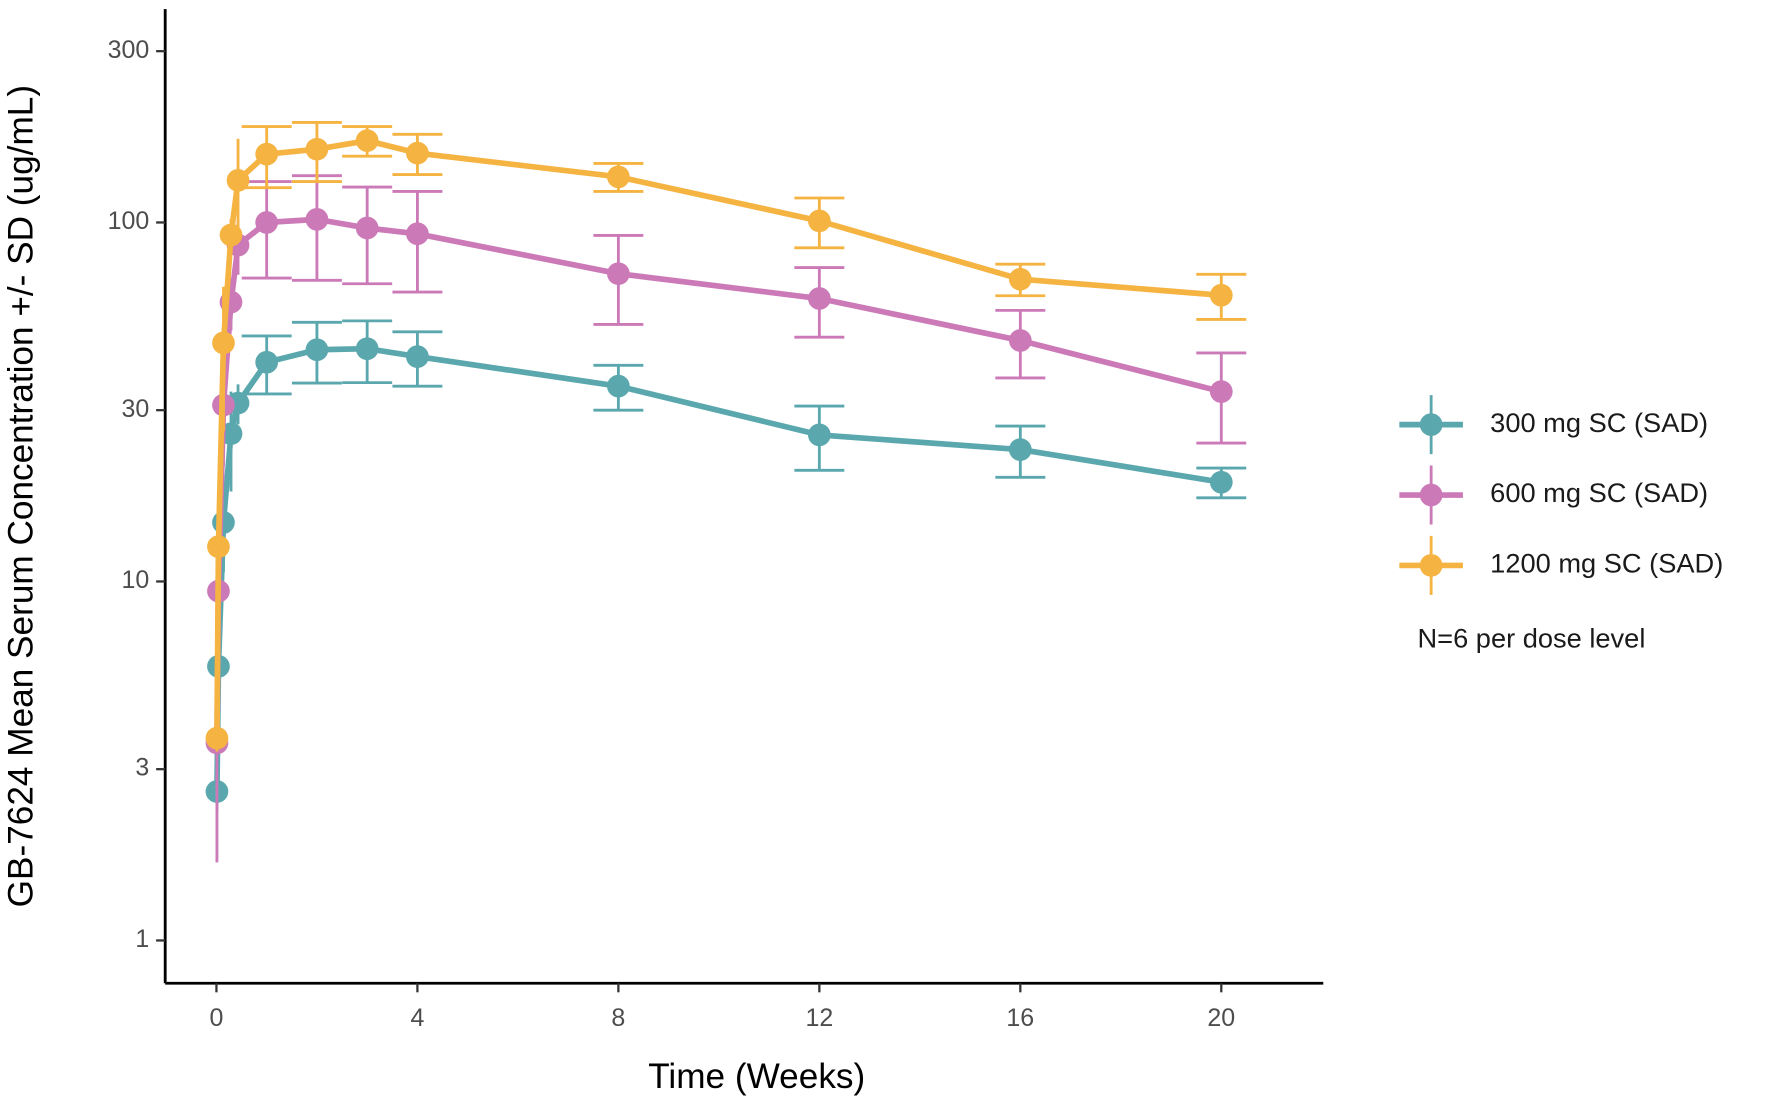 The width and height of the screenshot is (1778, 1107). I want to click on note: N=6 per dose level, so click(1532, 638).